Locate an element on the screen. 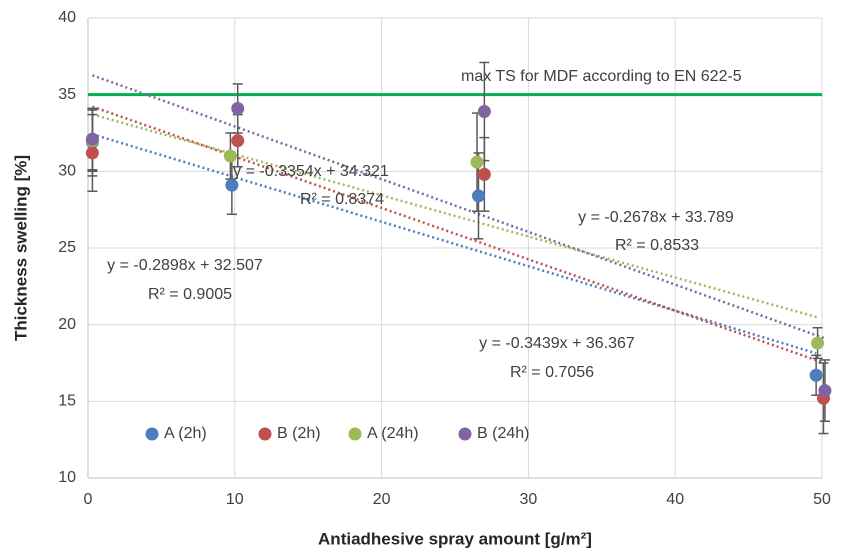  trendline-r2: R² = 0.8374 is located at coordinates (342, 199).